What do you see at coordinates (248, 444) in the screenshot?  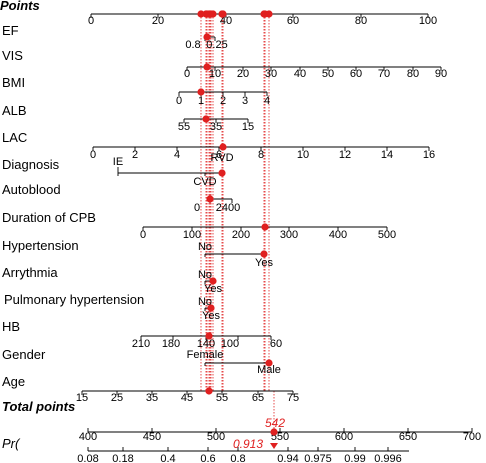 I see `probability-value: 0.913` at bounding box center [248, 444].